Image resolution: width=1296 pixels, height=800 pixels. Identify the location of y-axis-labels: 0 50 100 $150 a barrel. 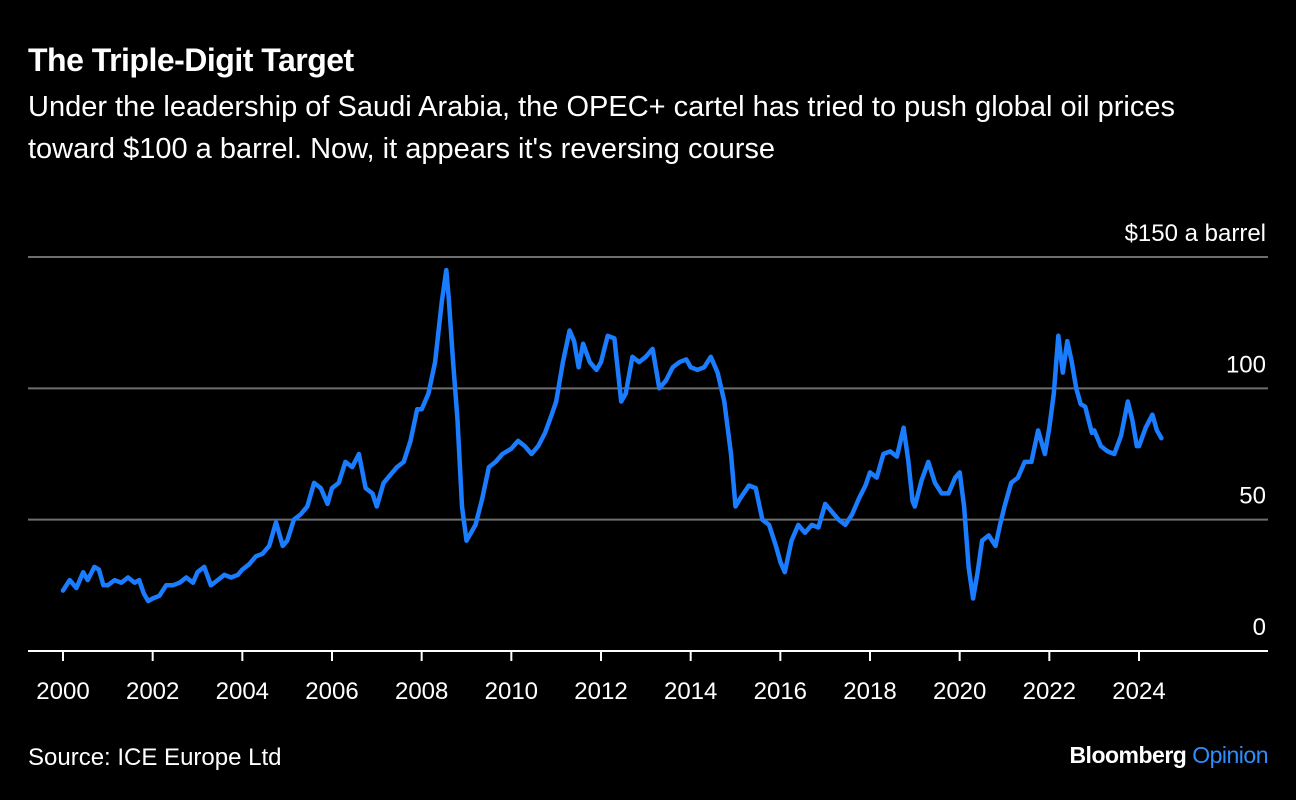
(1195, 430).